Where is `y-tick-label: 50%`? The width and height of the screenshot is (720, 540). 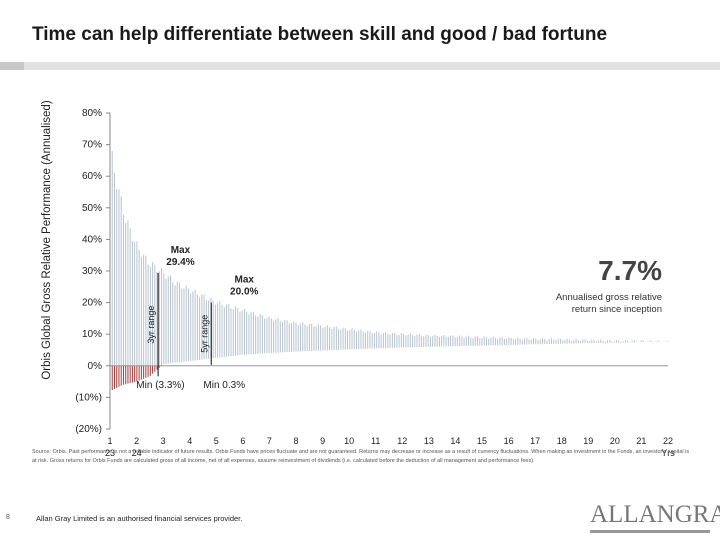 y-tick-label: 50% is located at coordinates (92, 208).